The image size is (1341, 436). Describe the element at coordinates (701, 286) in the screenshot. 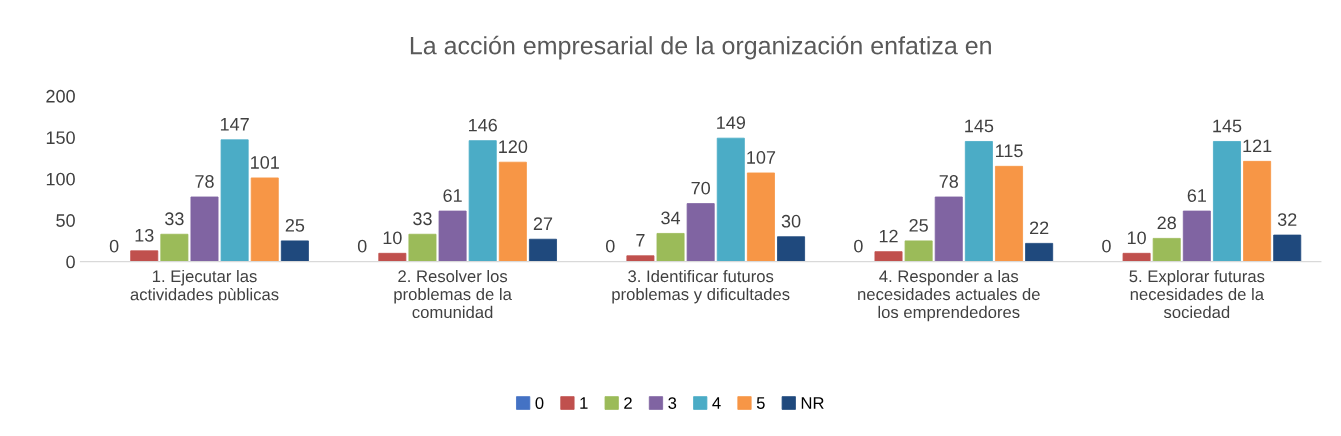

I see `x-tick-label: 3. Identificar futuros problemas y dificultades` at that location.